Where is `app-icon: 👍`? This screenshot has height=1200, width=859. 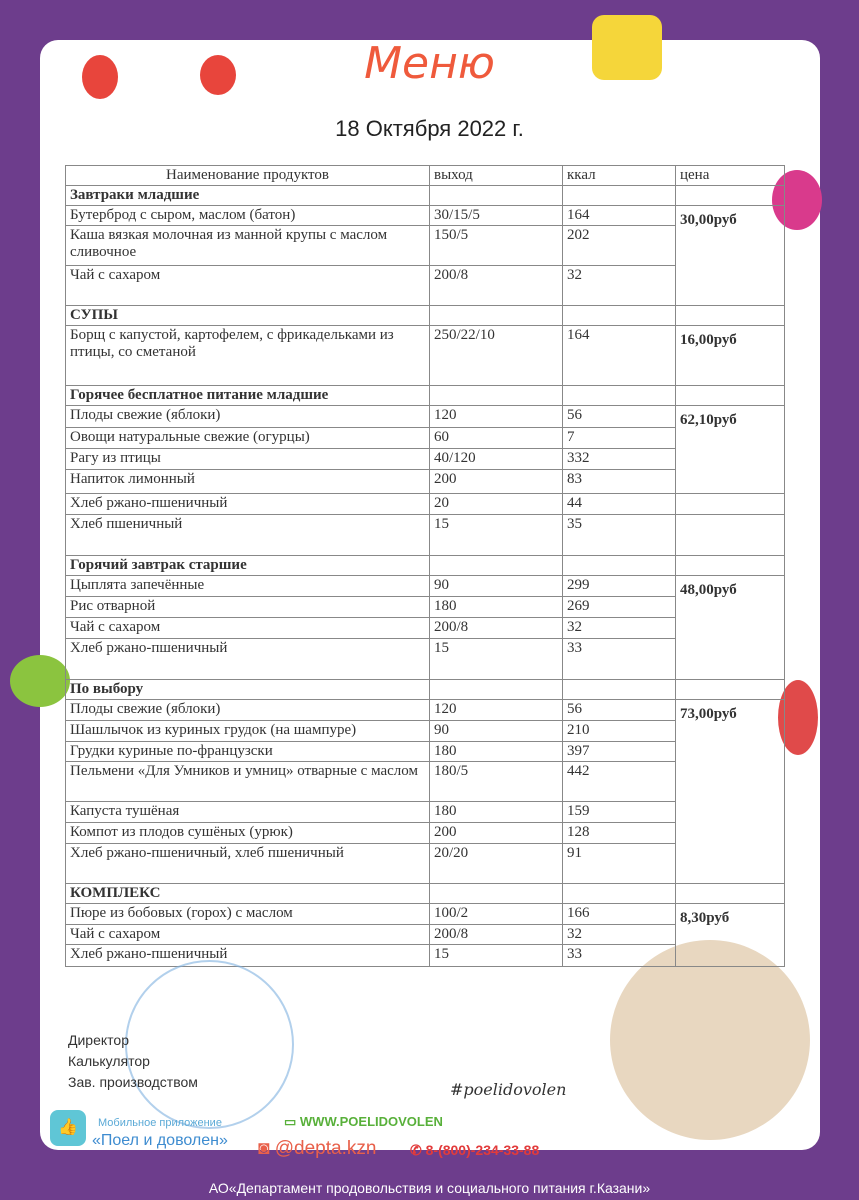 app-icon: 👍 is located at coordinates (68, 1128).